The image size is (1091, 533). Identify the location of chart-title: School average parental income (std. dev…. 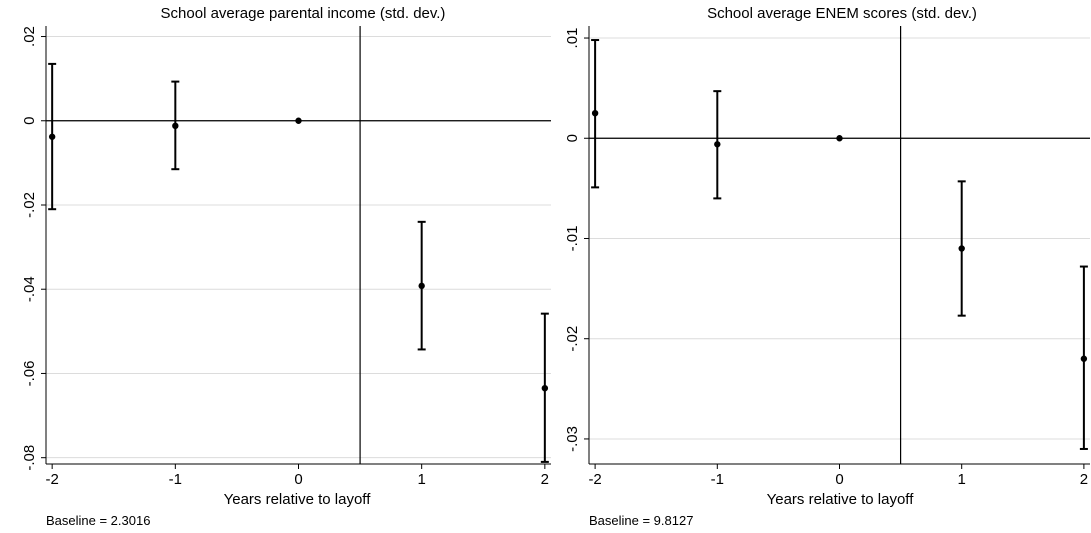
(303, 13).